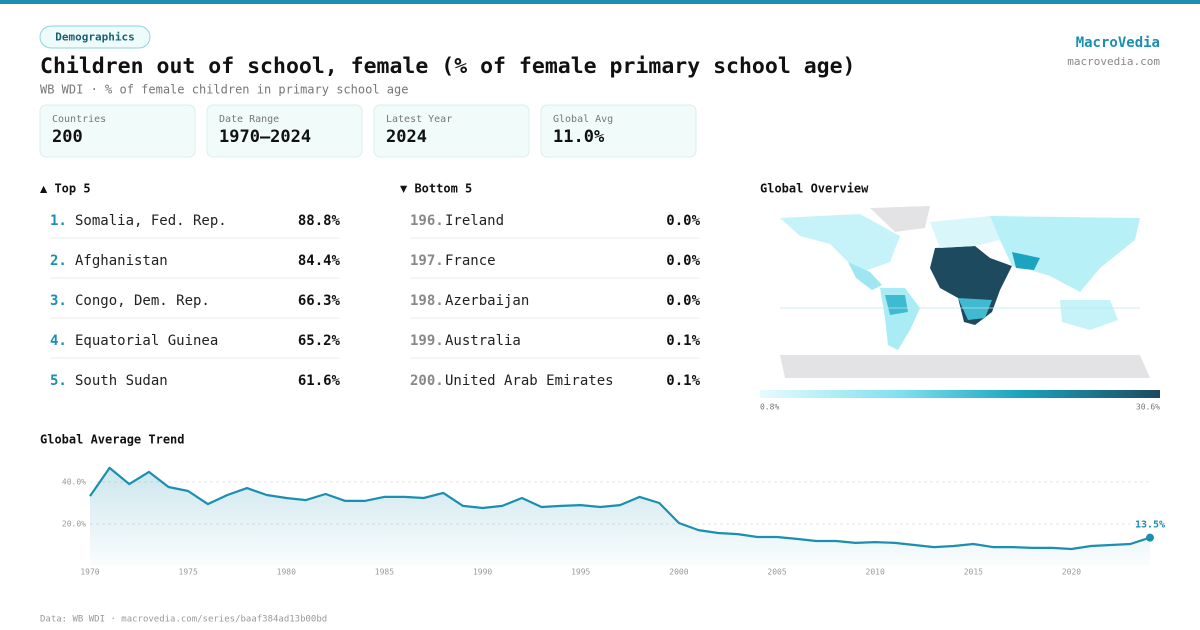 The width and height of the screenshot is (1200, 630). I want to click on country: France, so click(470, 261).